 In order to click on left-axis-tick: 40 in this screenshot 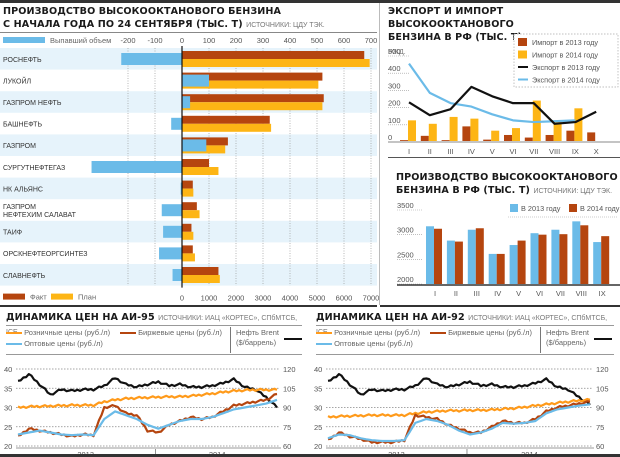, I will do `click(8, 369)`.